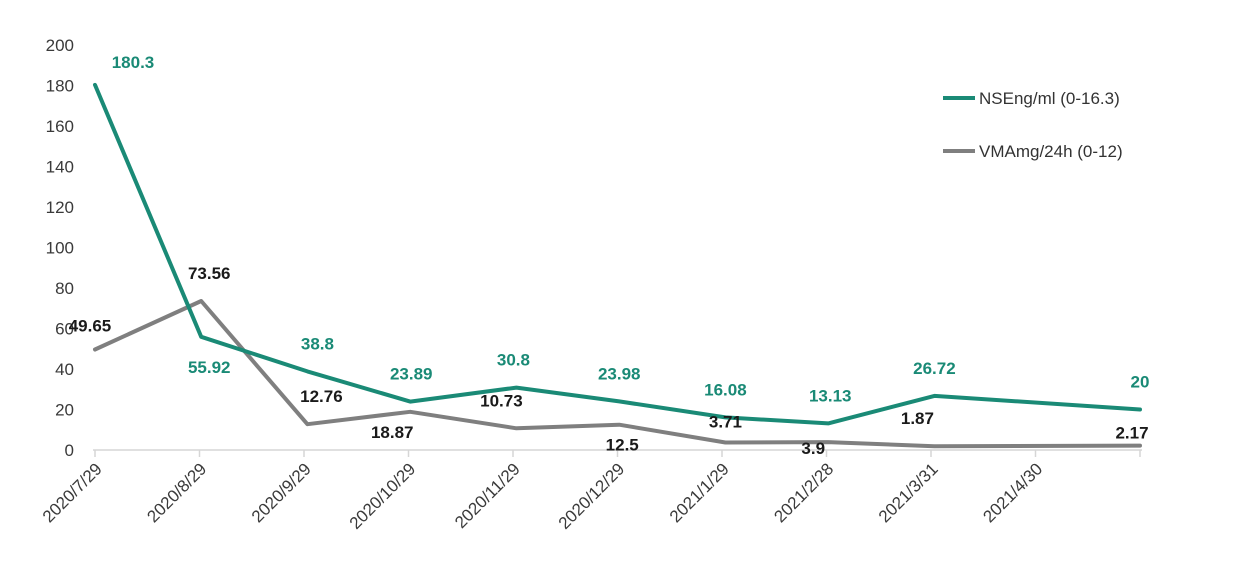 Image resolution: width=1236 pixels, height=583 pixels. I want to click on y-tick-label: 60, so click(64, 329).